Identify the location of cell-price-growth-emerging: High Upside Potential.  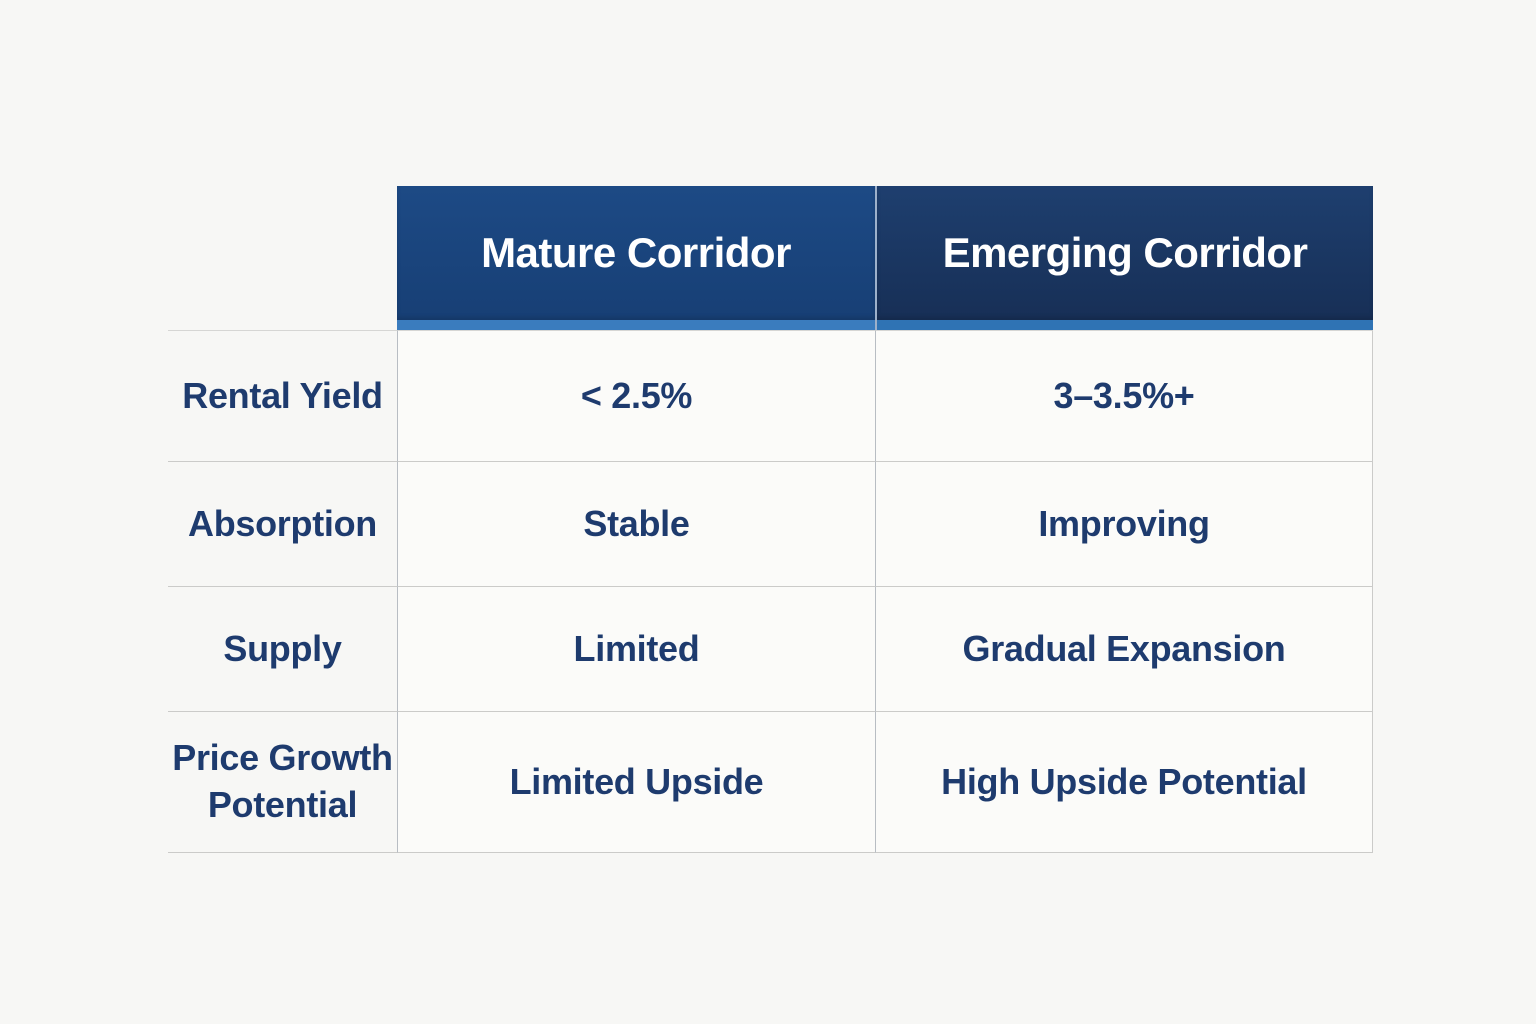
(1124, 782).